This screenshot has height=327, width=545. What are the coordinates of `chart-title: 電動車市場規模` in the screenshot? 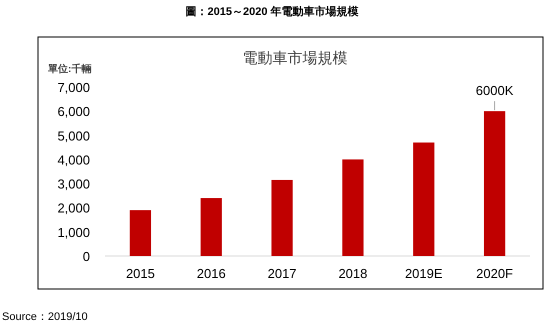 It's located at (295, 58).